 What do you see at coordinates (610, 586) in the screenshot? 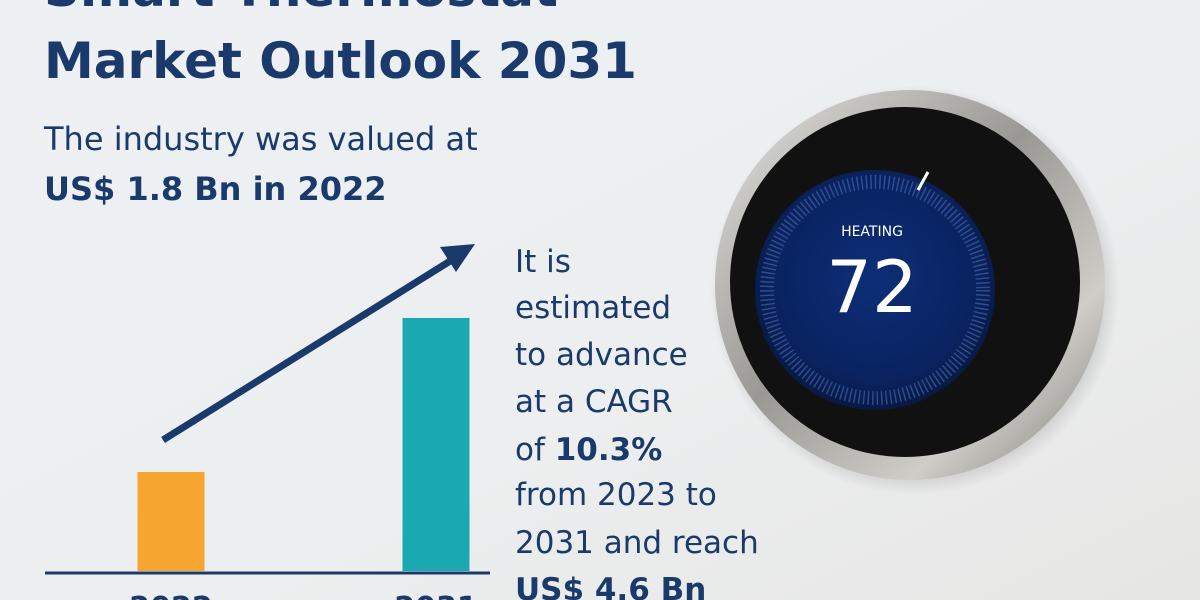
I see `final-value: US$ 4.6 Bn` at bounding box center [610, 586].